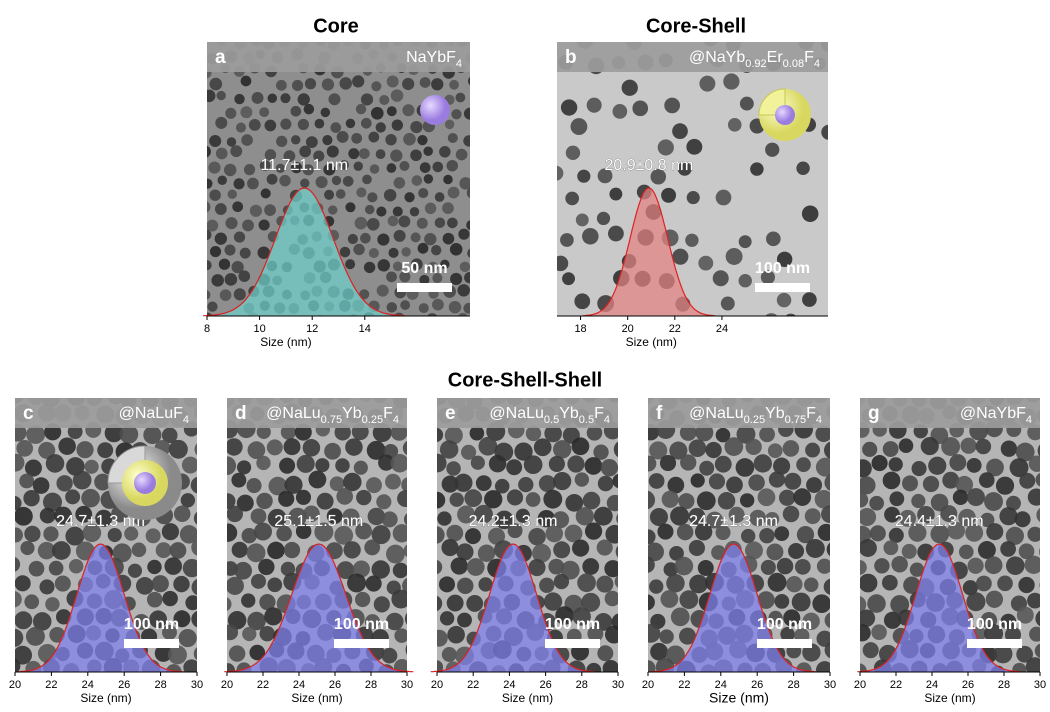 The image size is (1050, 712). I want to click on x-tick-label: 20, so click(227, 685).